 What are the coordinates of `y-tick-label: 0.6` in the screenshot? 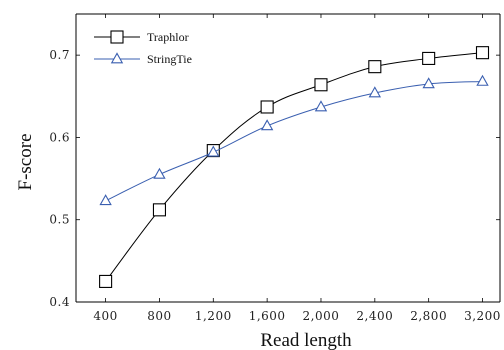 It's located at (59, 137).